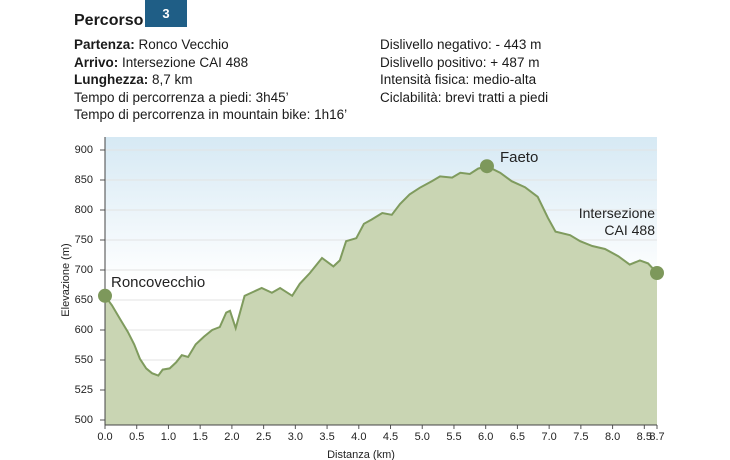  Describe the element at coordinates (84, 390) in the screenshot. I see `y-tick-label: 525` at that location.